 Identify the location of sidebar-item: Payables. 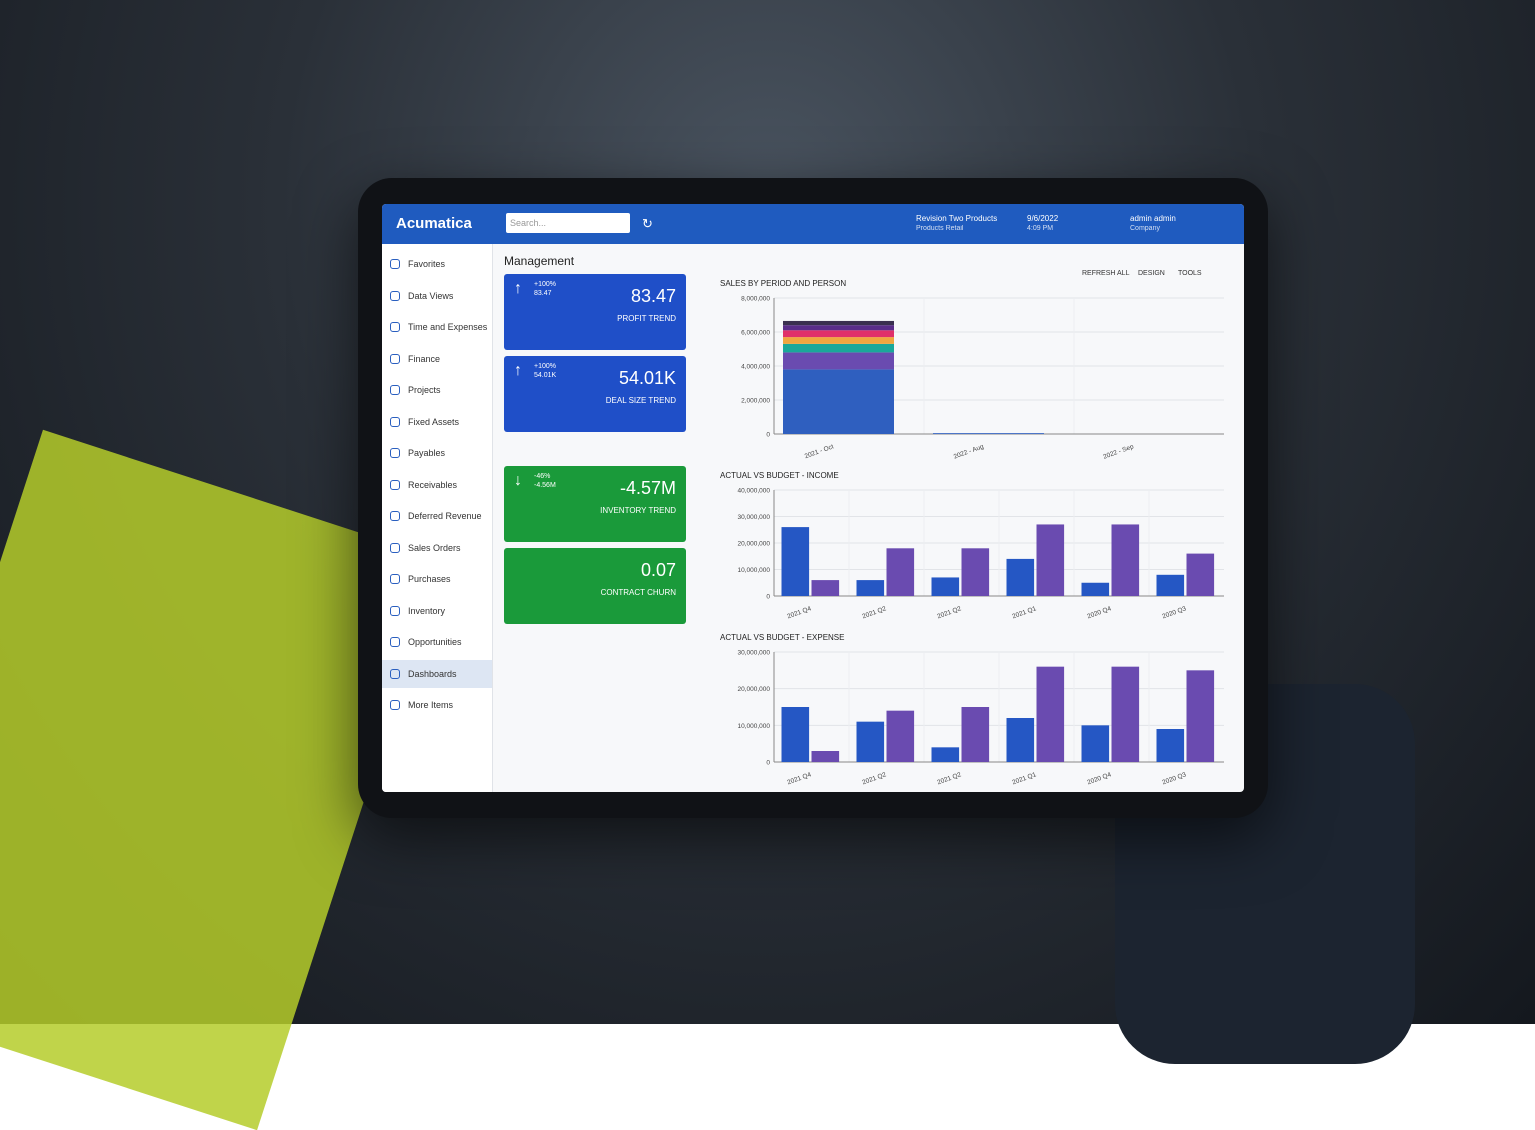
(437, 453).